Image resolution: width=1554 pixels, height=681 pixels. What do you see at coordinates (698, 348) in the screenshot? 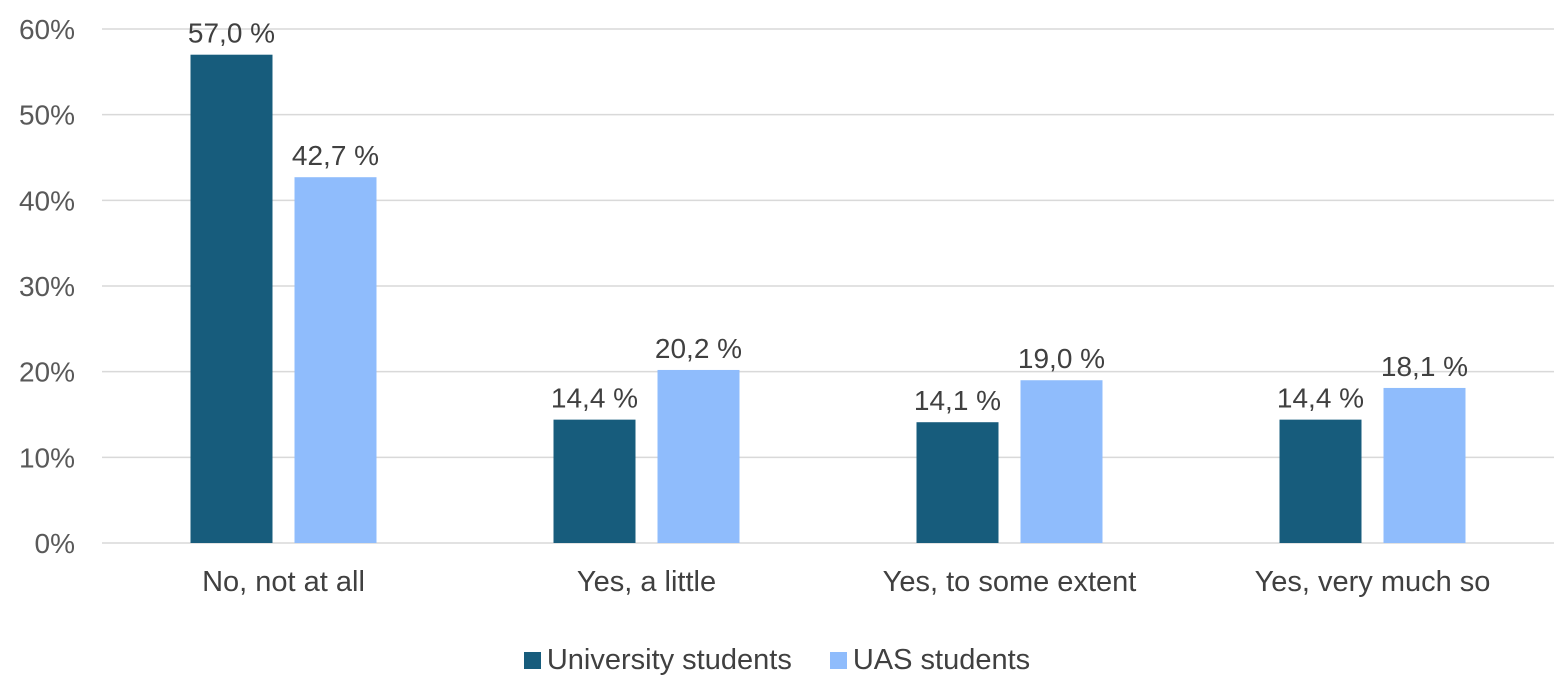
I see `data-label: 20,2 %` at bounding box center [698, 348].